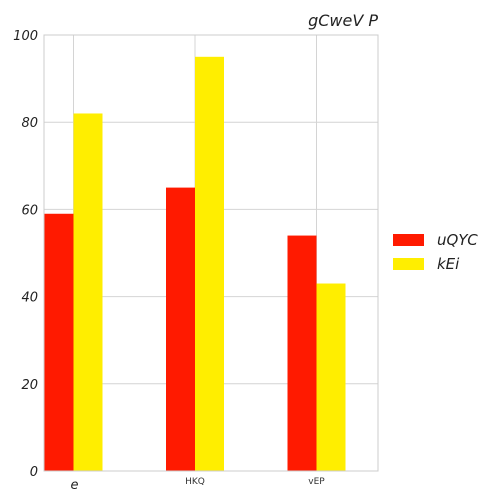 The height and width of the screenshot is (504, 504). Describe the element at coordinates (29, 210) in the screenshot. I see `y-tick-label: 60` at that location.